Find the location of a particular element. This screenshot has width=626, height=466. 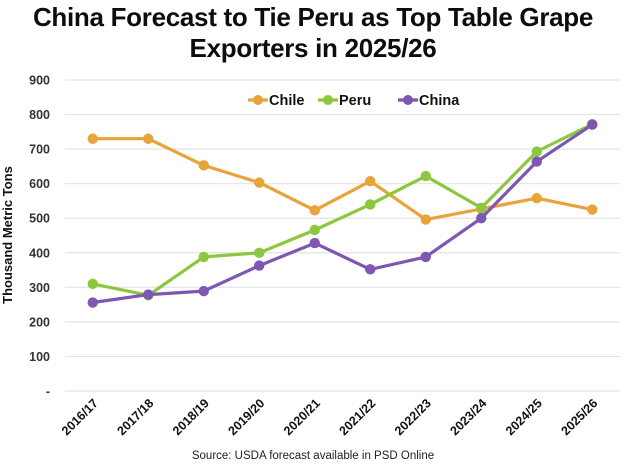

legend-label: China is located at coordinates (439, 101).